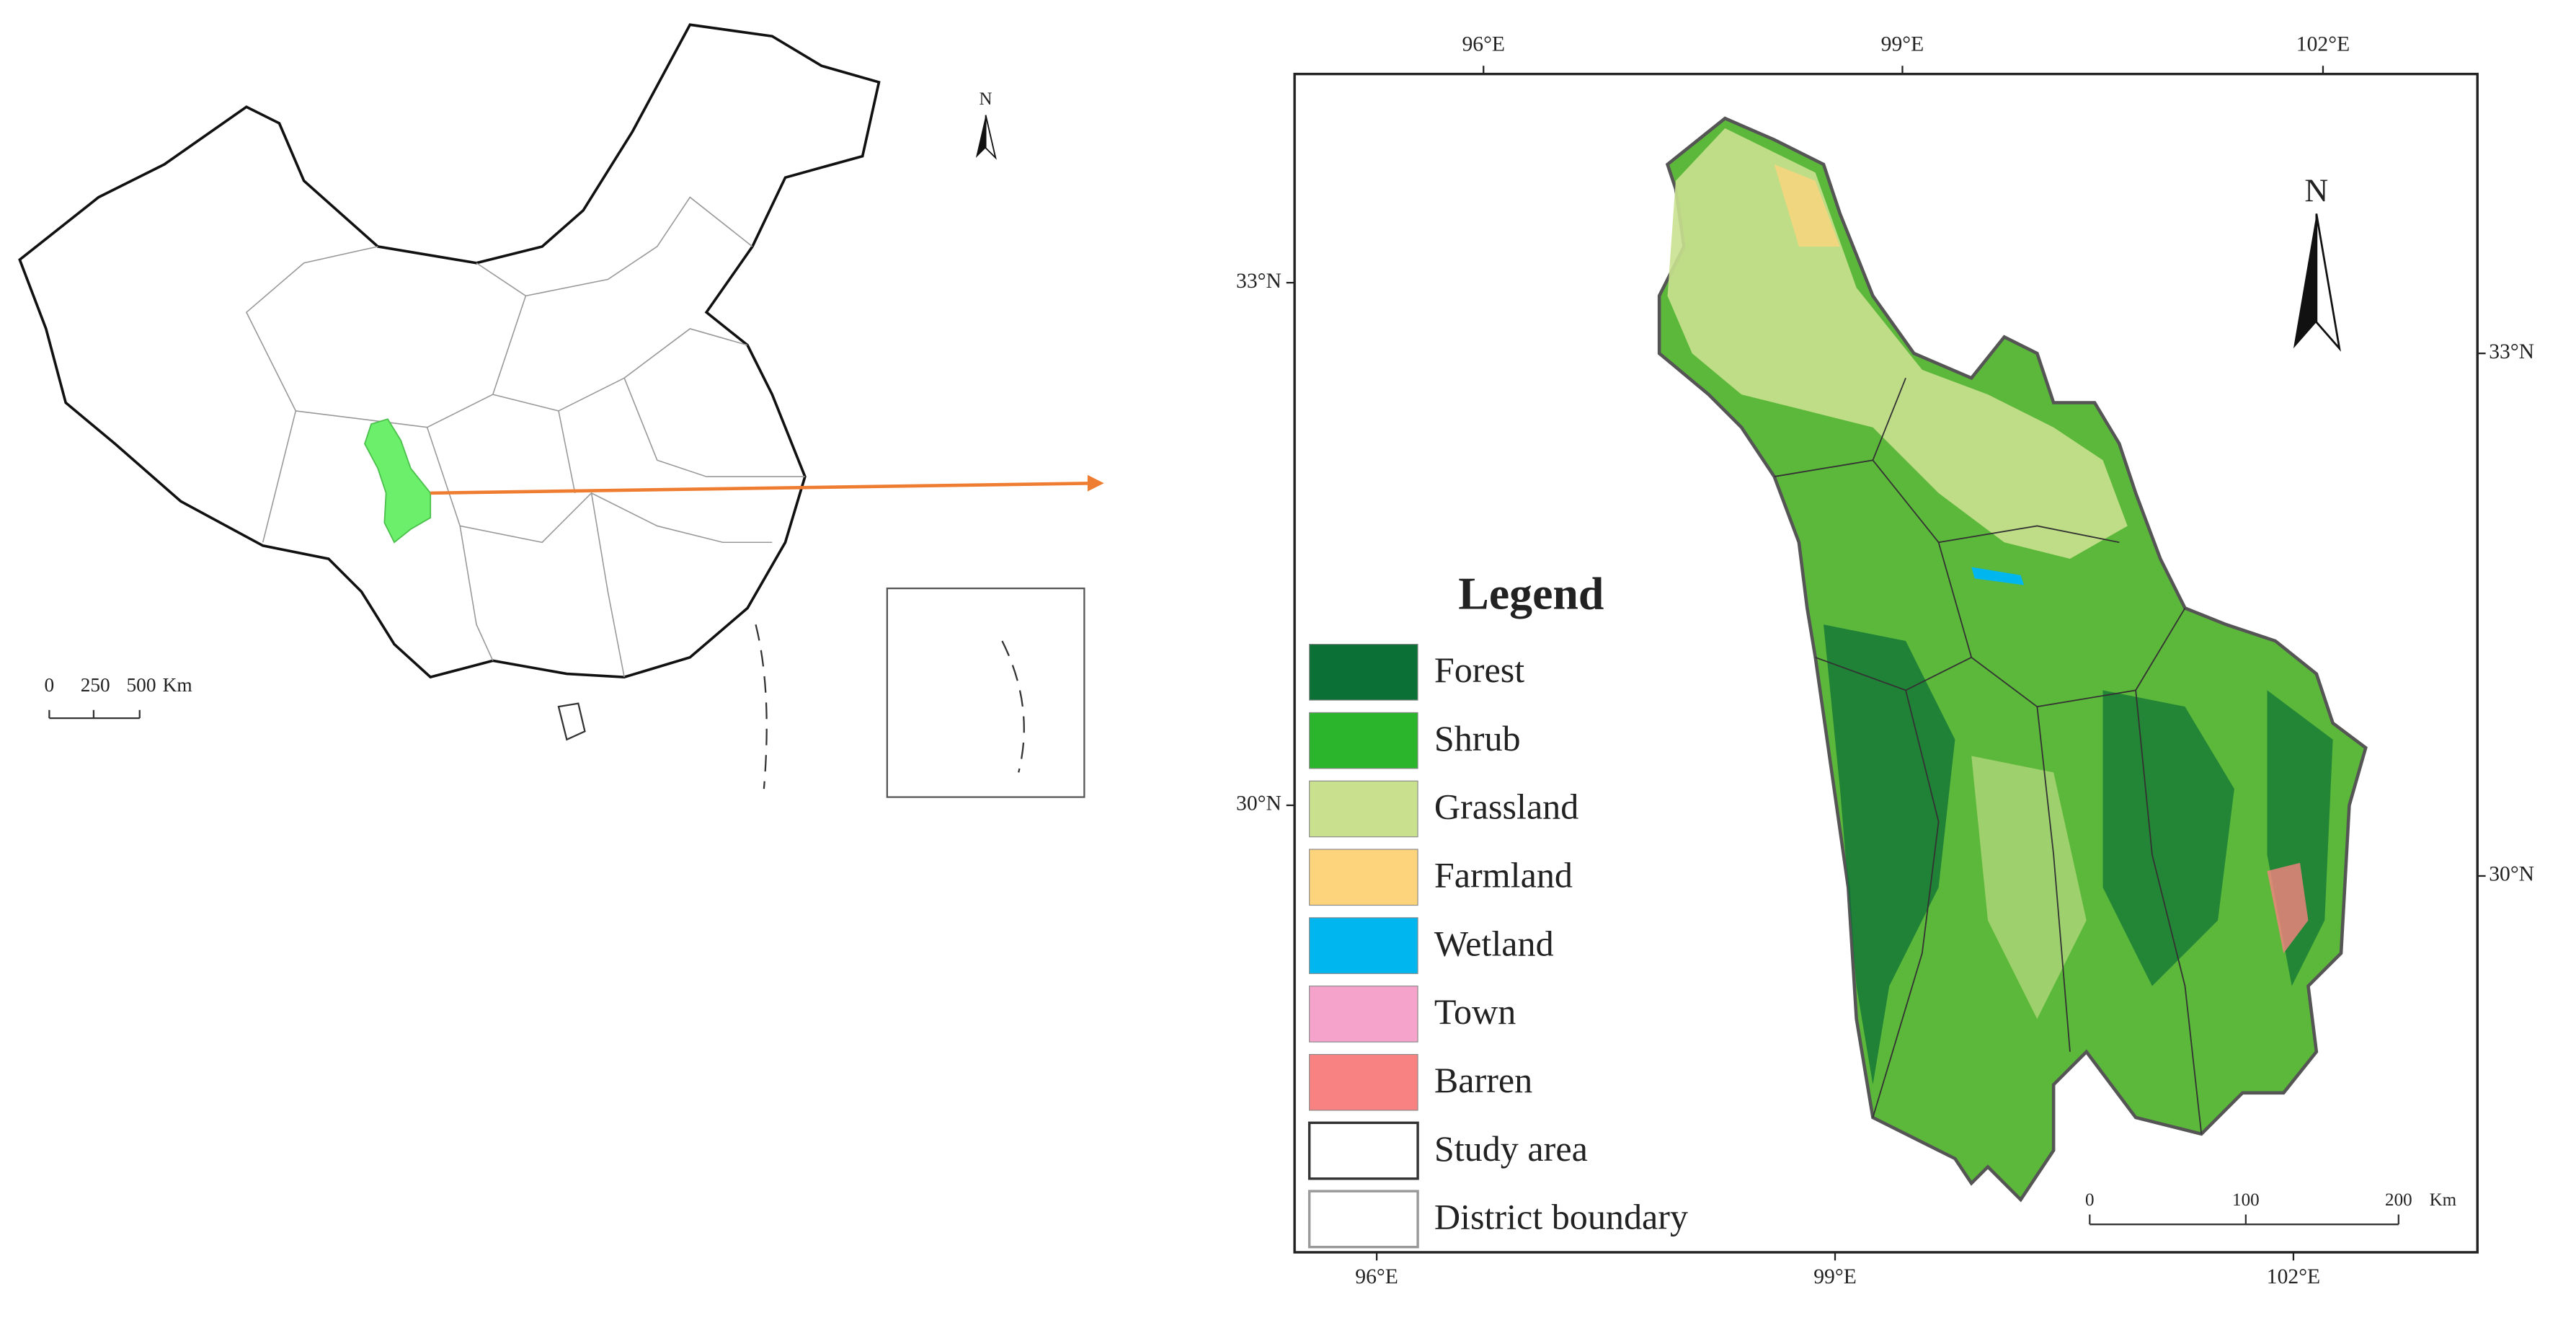  Describe the element at coordinates (1511, 1148) in the screenshot. I see `legend-label: Study area` at that location.